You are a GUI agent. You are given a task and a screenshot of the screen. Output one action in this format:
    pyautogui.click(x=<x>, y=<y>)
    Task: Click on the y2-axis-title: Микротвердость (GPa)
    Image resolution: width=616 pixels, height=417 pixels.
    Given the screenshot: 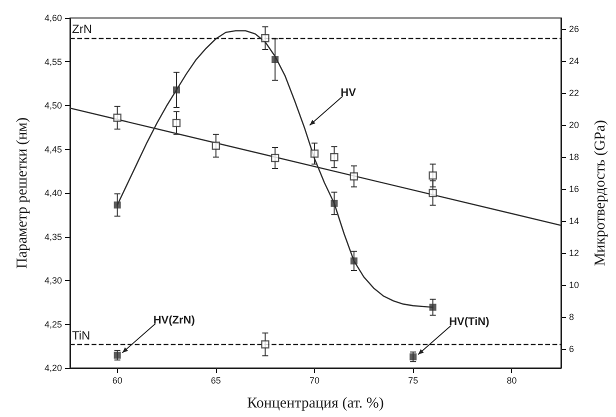 What is the action you would take?
    pyautogui.click(x=600, y=193)
    